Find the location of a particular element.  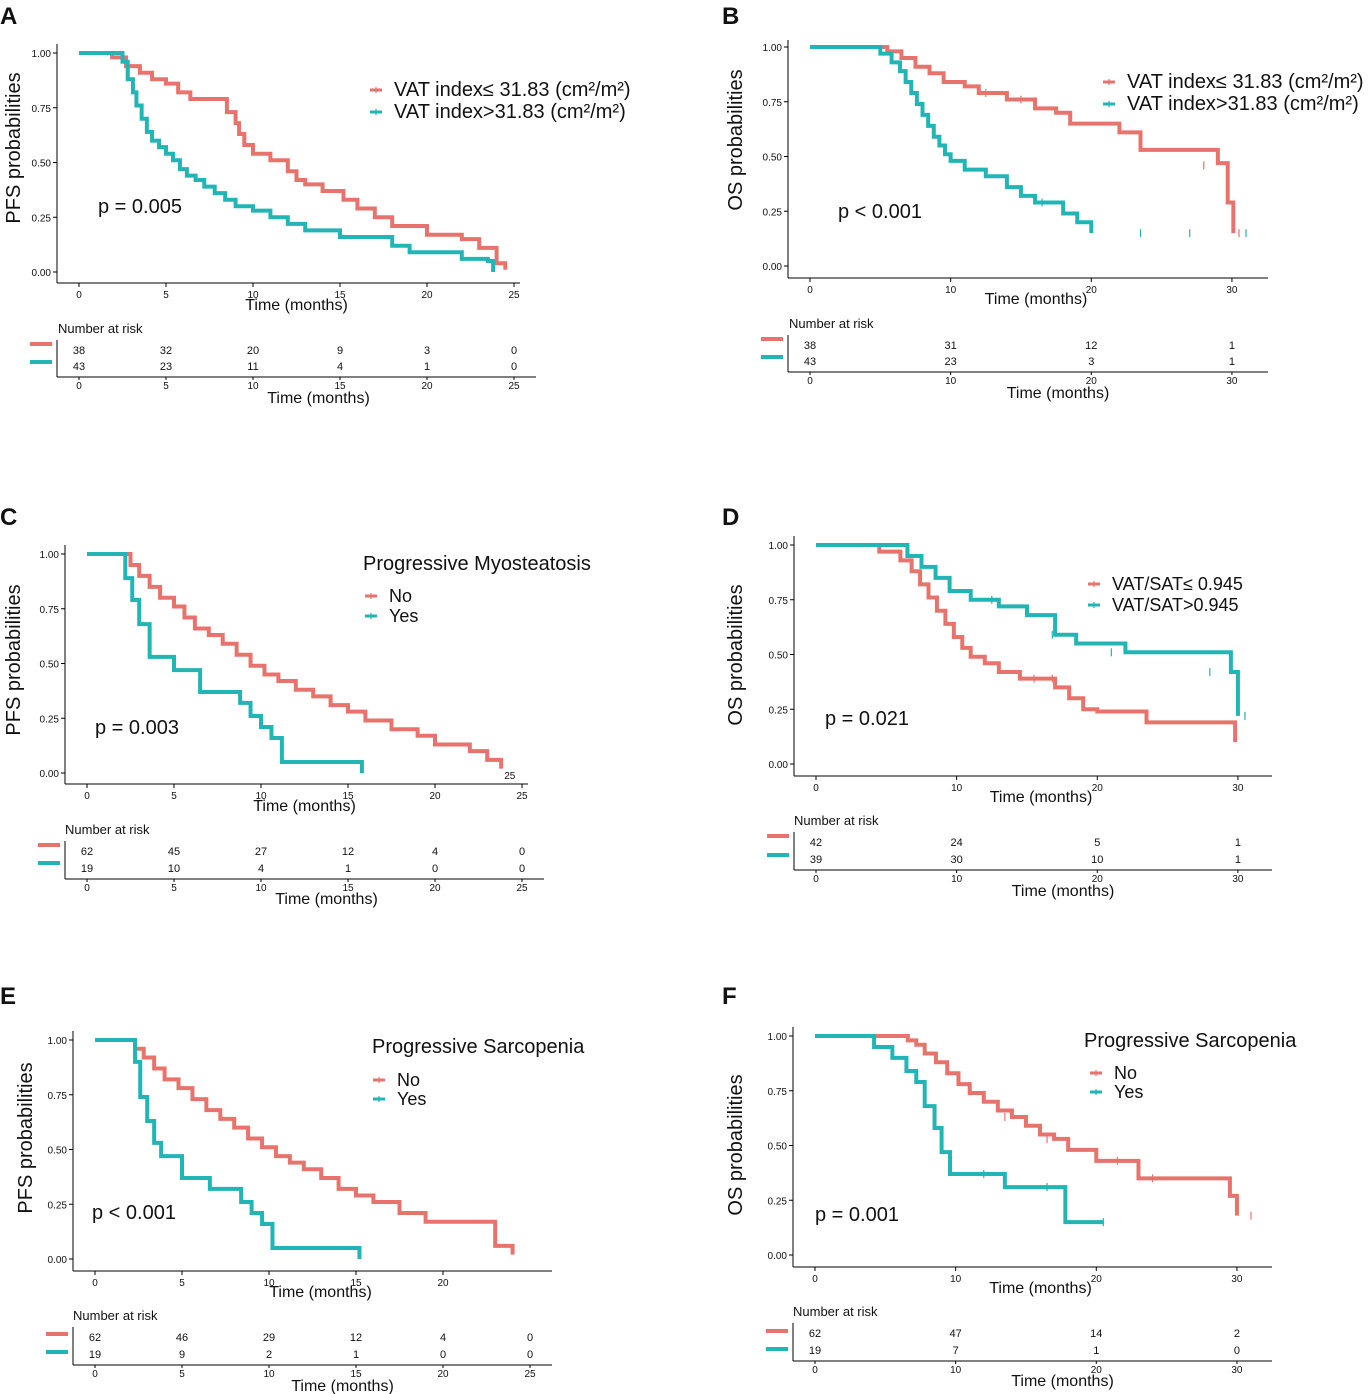

risk-count: 29 is located at coordinates (269, 1338).